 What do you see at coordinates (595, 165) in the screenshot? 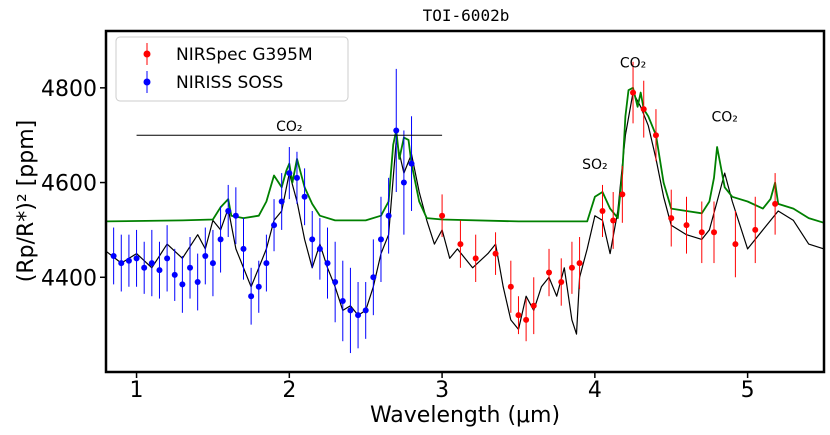
I see `annotation-label: SO₂` at bounding box center [595, 165].